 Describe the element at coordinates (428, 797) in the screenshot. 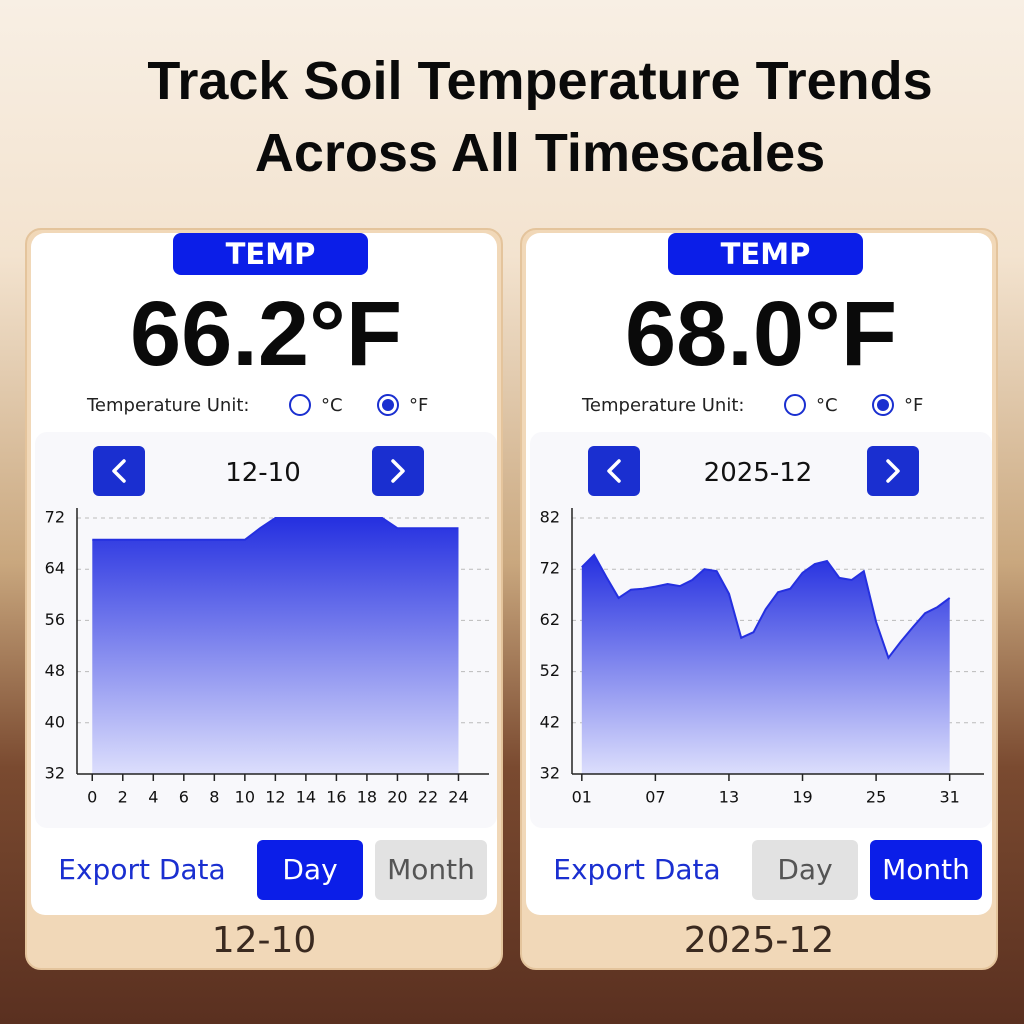

I see `x-tick-label: 22` at that location.